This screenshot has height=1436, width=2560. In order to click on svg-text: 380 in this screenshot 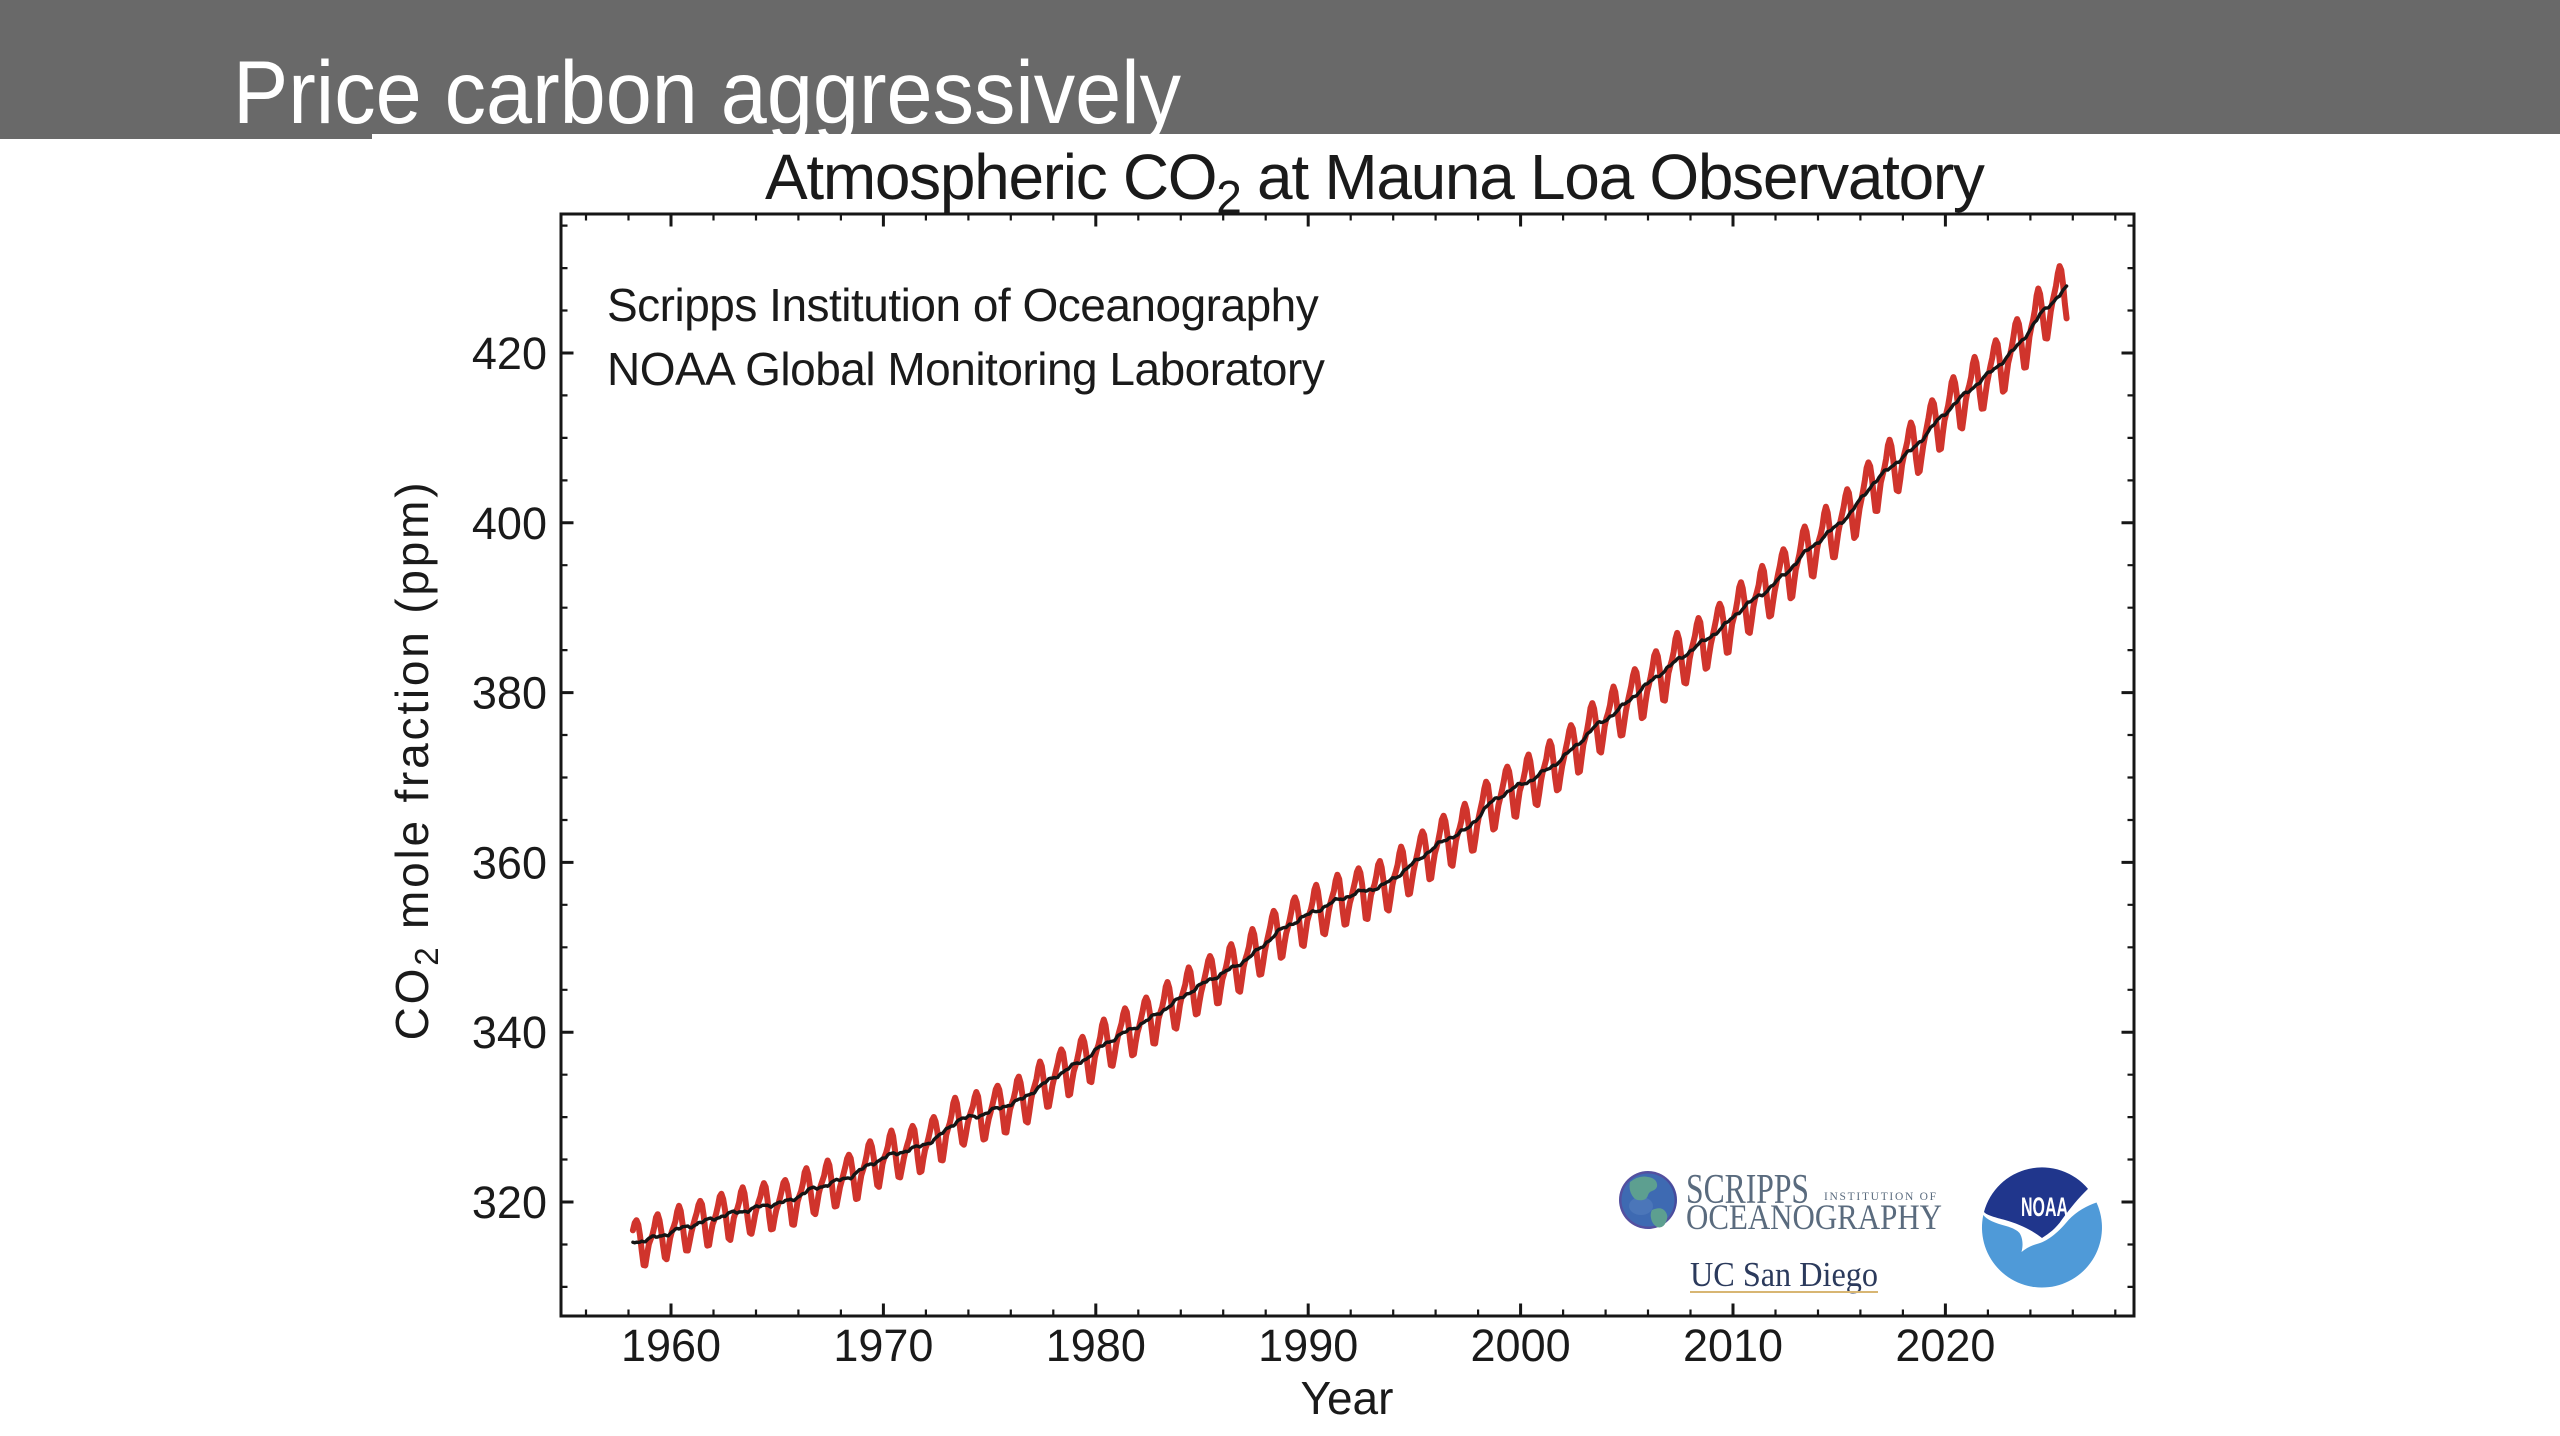, I will do `click(509, 693)`.